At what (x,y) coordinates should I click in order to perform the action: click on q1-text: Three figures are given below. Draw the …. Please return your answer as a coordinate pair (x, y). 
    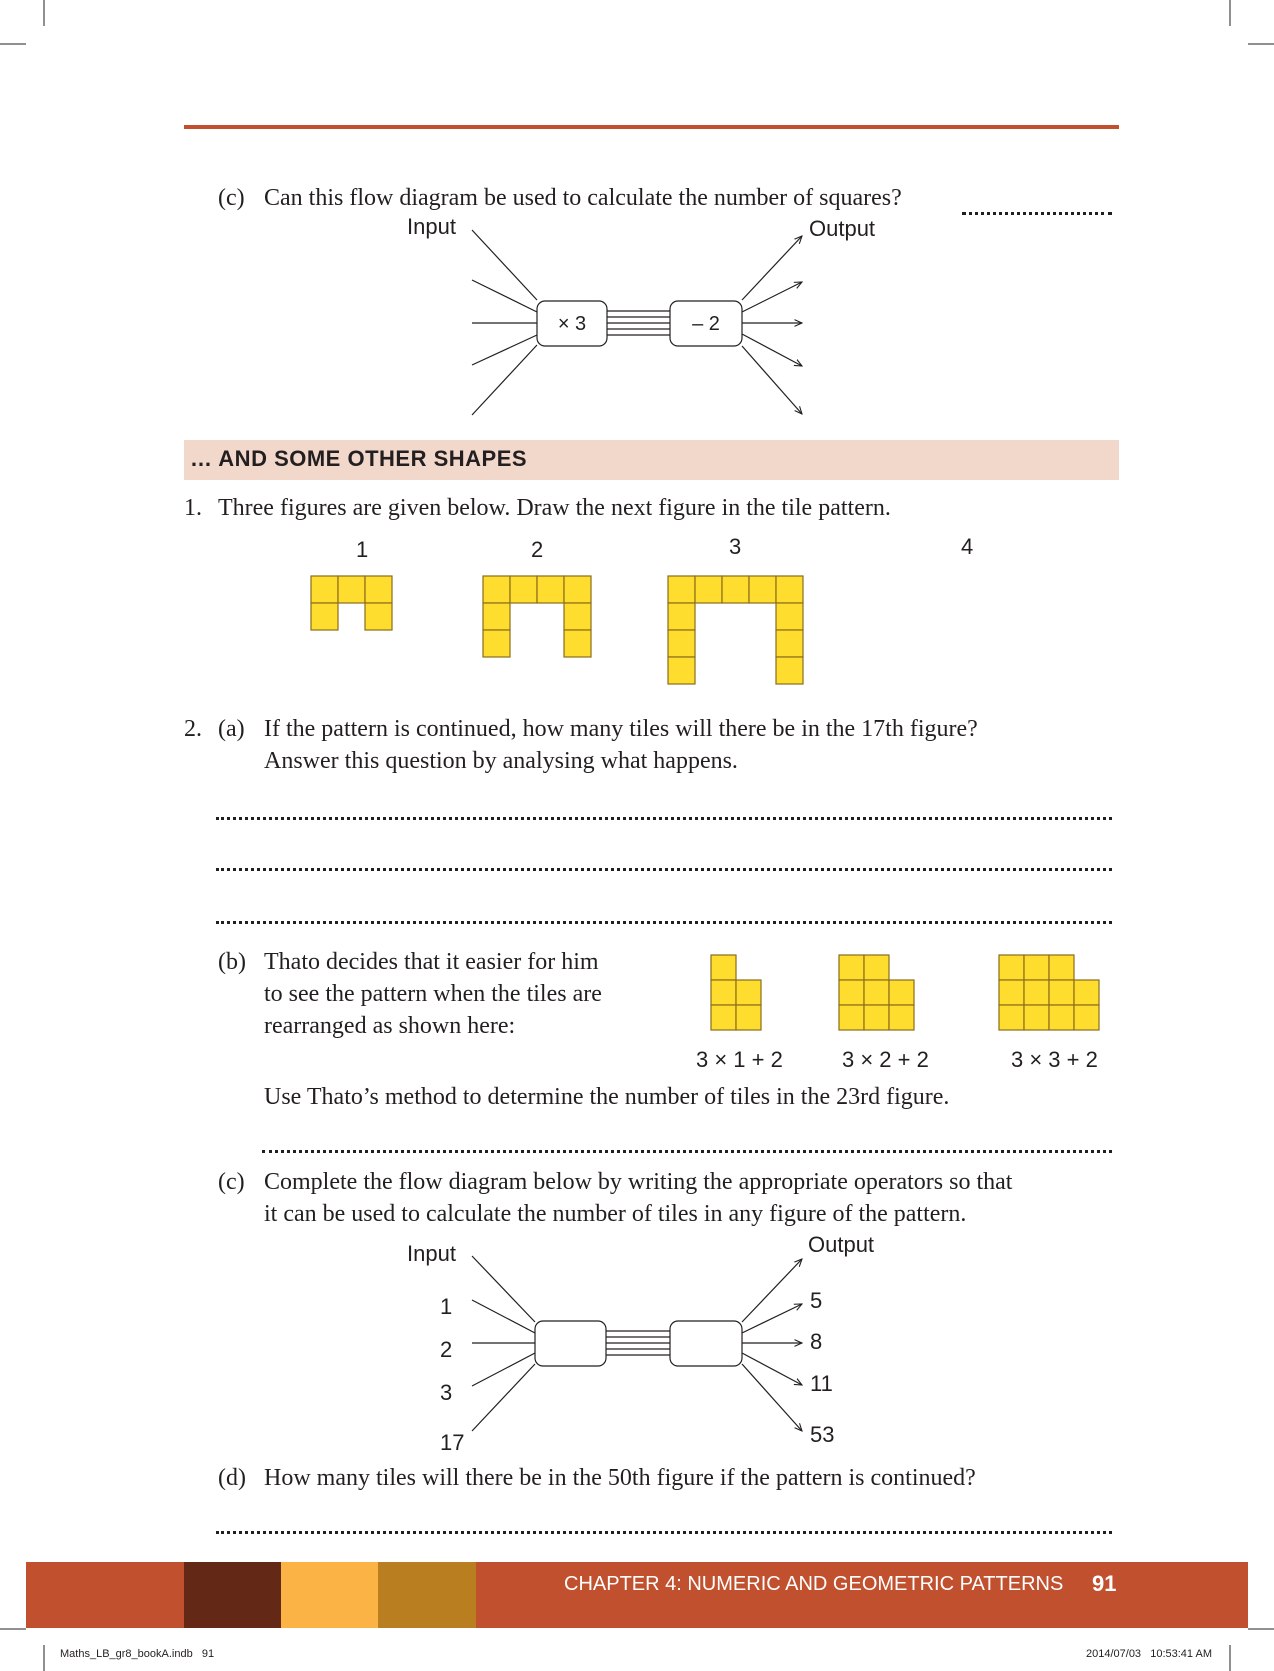
    Looking at the image, I should click on (554, 508).